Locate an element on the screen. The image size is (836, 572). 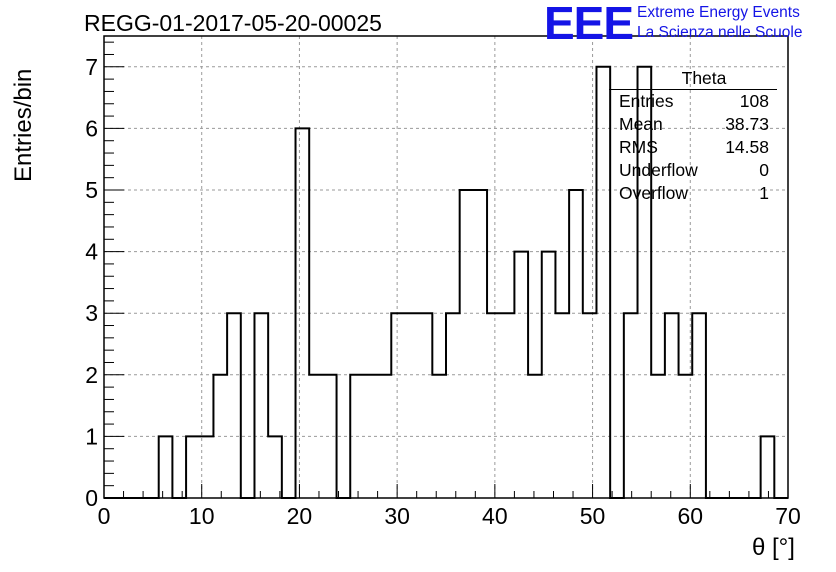
stats-row-overflow: Overflow 1 is located at coordinates (693, 193).